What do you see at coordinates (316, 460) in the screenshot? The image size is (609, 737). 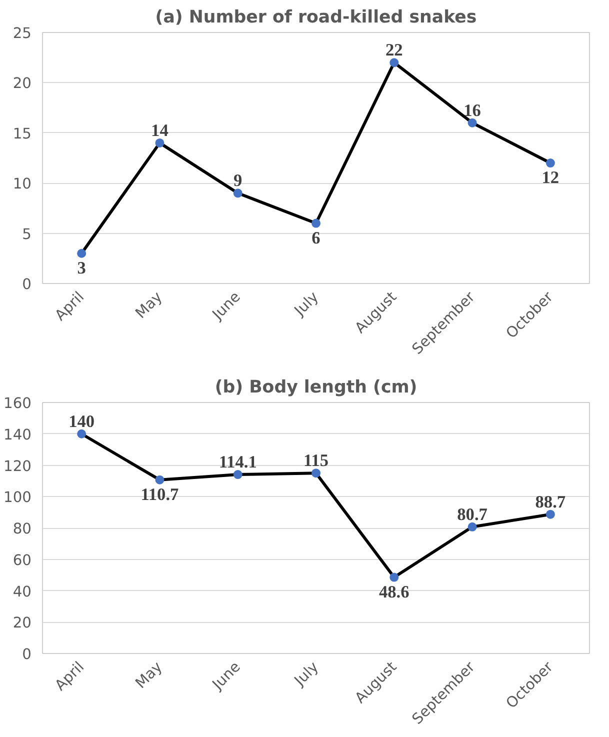 I see `data-label: 115` at bounding box center [316, 460].